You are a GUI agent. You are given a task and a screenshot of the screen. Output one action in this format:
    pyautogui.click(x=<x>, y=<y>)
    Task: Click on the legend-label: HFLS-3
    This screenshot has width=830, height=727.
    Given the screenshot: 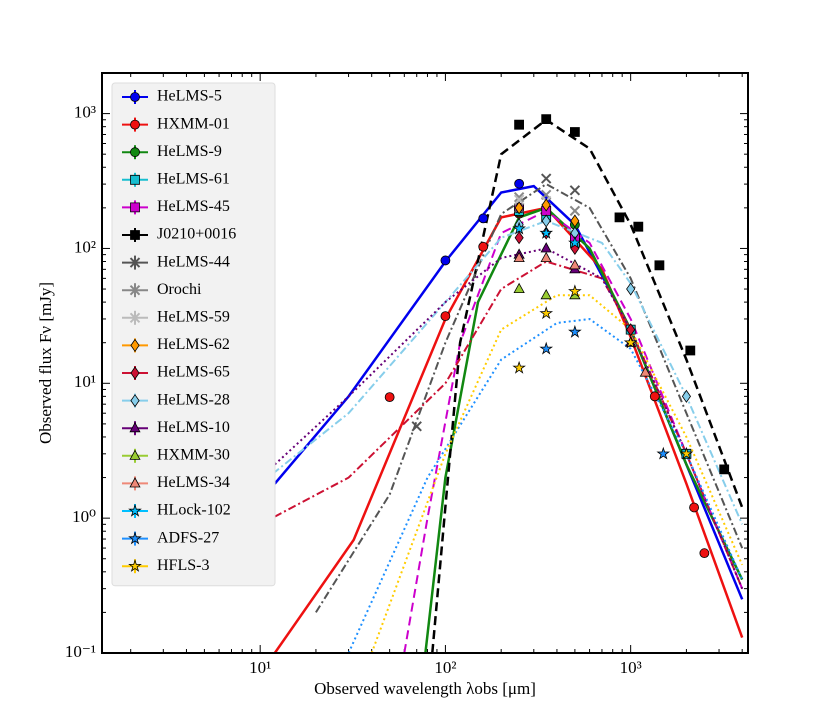 What is the action you would take?
    pyautogui.click(x=183, y=565)
    